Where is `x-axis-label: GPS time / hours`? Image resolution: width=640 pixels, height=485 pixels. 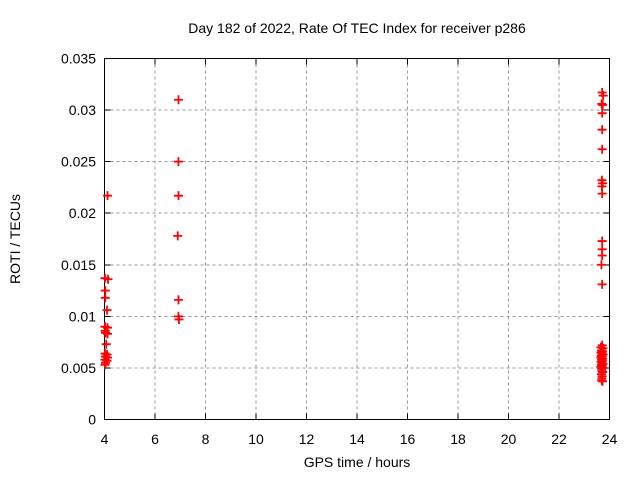 x-axis-label: GPS time / hours is located at coordinates (357, 462).